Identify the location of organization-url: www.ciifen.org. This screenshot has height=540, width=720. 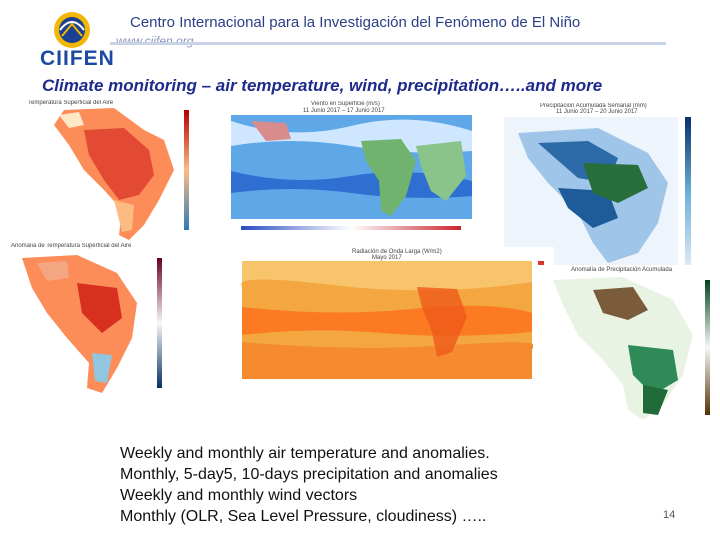
(155, 41).